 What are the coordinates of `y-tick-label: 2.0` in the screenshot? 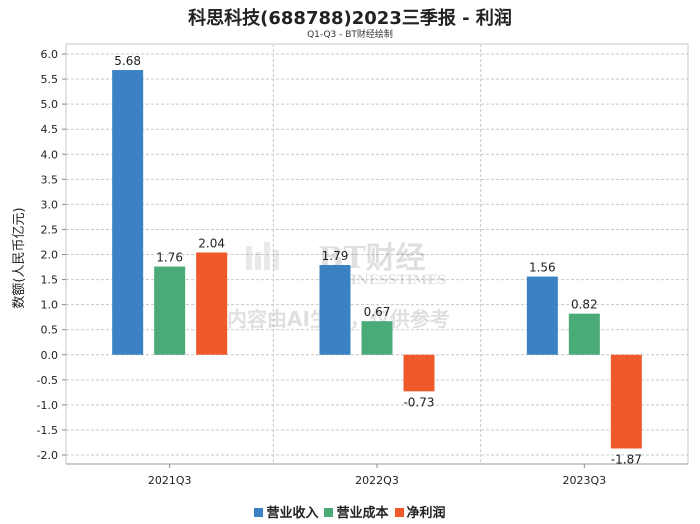 It's located at (50, 255).